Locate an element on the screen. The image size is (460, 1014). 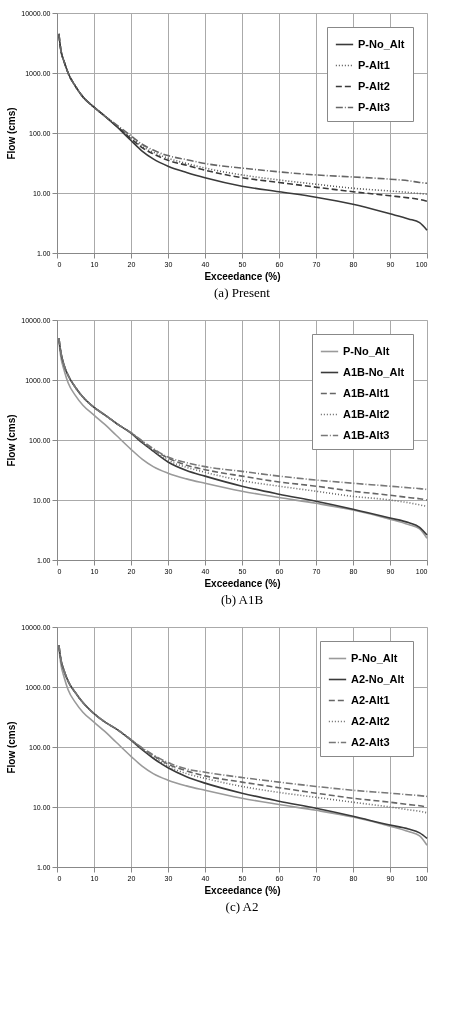
text: (a) Present is located at coordinates (242, 292).